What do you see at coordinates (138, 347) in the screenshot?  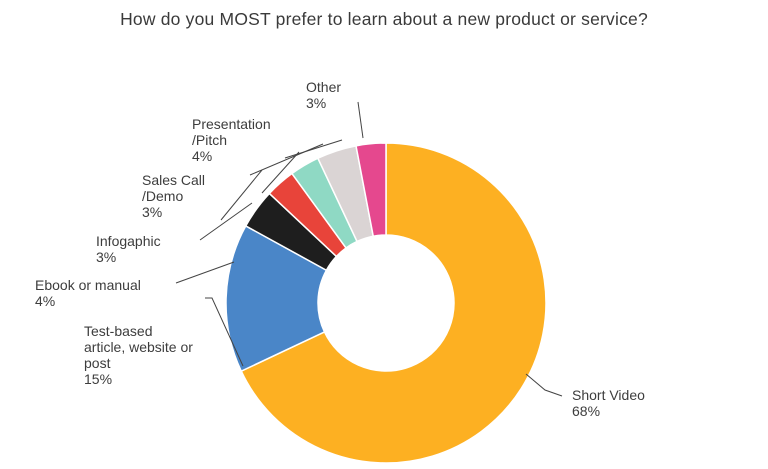 I see `slice-name-label: article, website or` at bounding box center [138, 347].